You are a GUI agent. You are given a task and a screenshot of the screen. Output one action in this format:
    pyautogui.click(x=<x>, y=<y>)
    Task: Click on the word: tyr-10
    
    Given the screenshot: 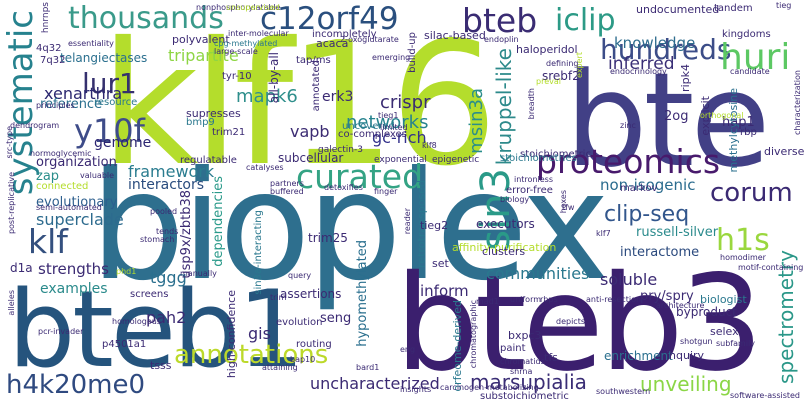 What is the action you would take?
    pyautogui.click(x=237, y=76)
    